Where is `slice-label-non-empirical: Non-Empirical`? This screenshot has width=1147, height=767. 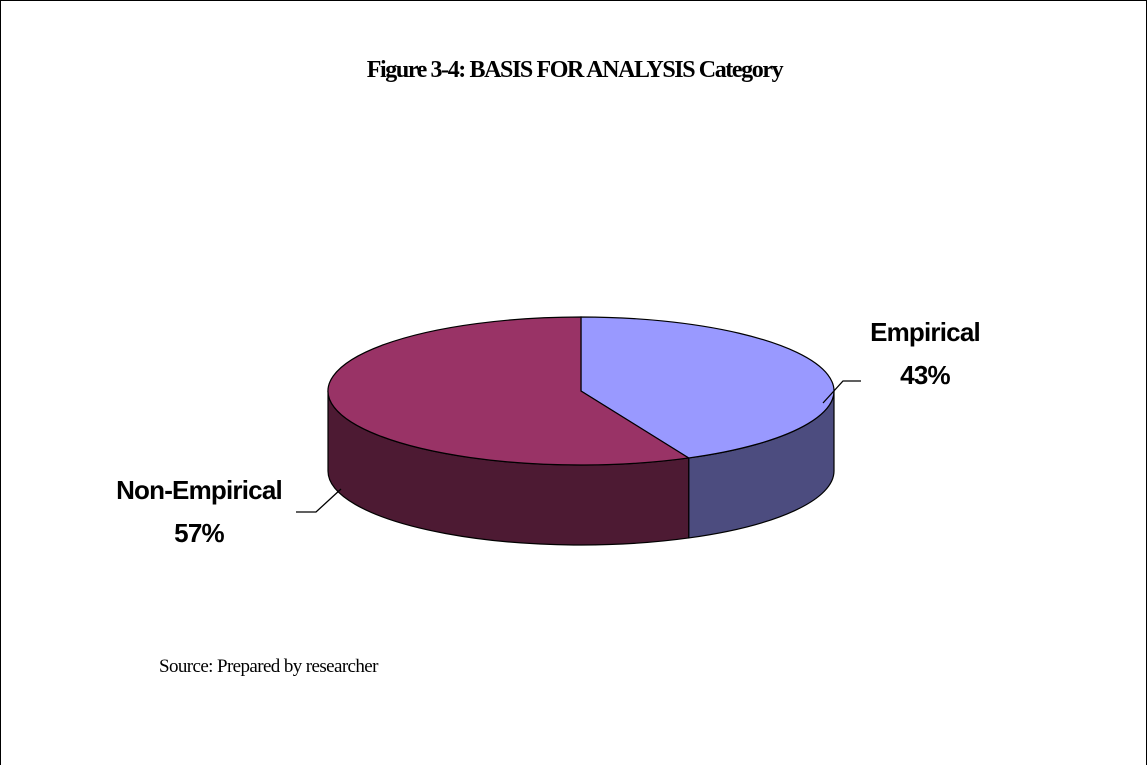 slice-label-non-empirical: Non-Empirical is located at coordinates (199, 490).